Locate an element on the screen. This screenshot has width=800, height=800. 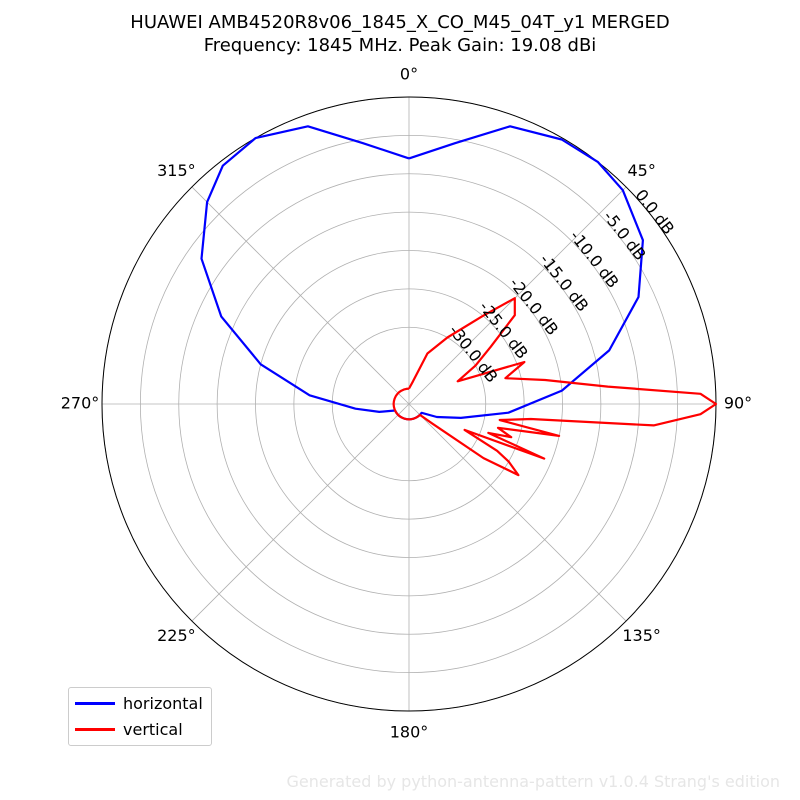
angle-tick-label: 45° is located at coordinates (641, 170).